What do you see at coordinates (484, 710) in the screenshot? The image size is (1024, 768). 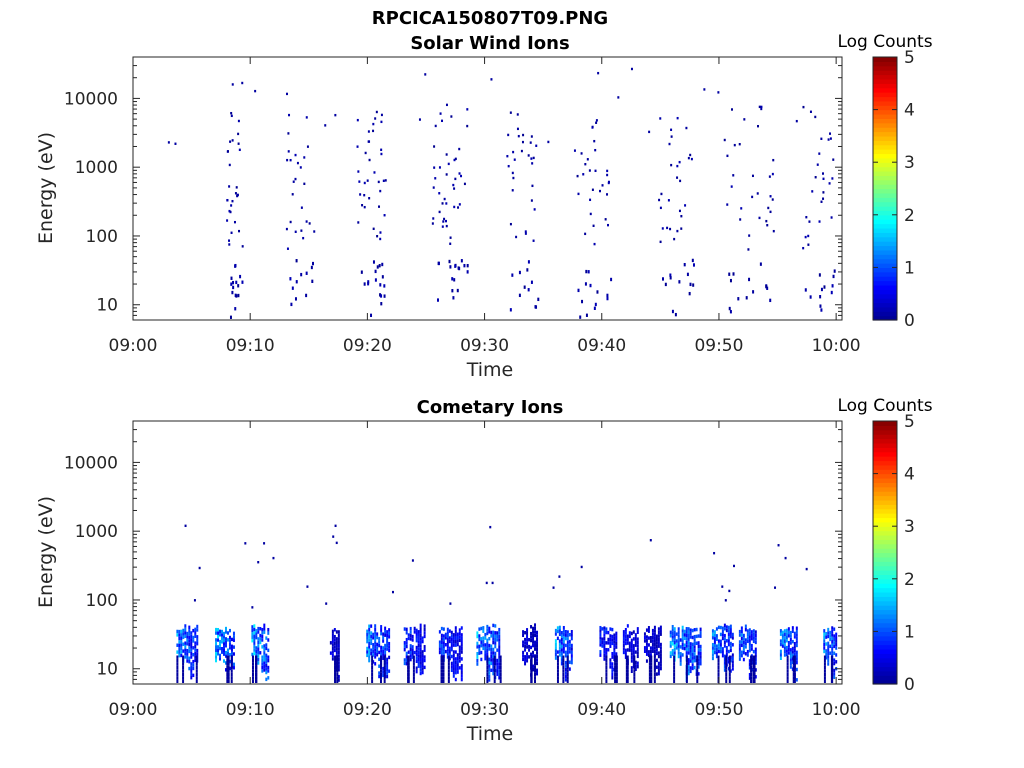 I see `x-tick-label: 09:30` at bounding box center [484, 710].